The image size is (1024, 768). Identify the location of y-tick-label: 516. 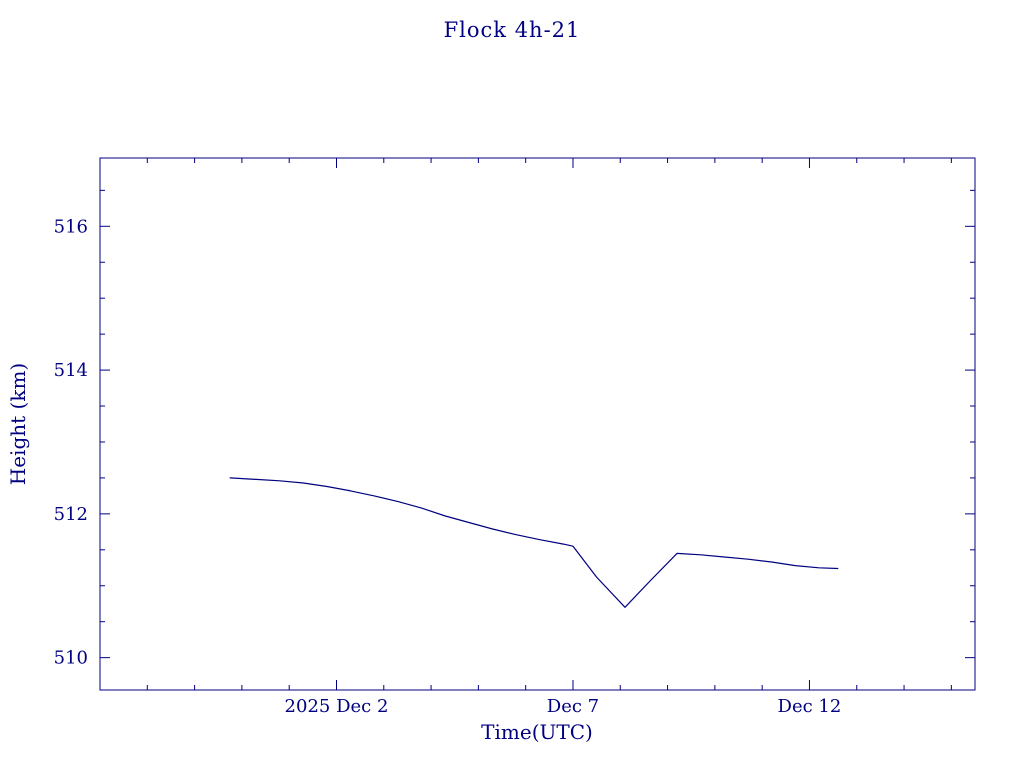
(71, 226).